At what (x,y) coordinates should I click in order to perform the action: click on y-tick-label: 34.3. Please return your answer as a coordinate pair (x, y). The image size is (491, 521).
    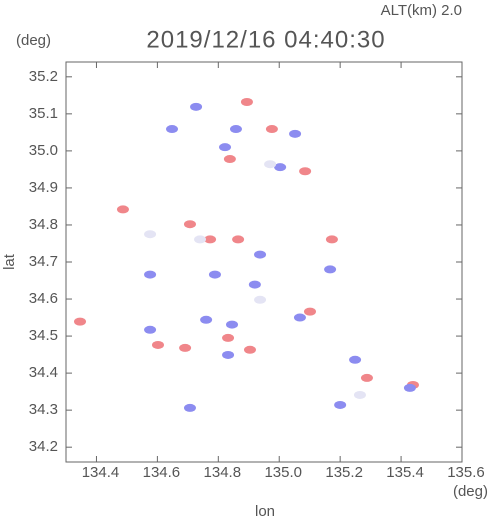
    Looking at the image, I should click on (43, 409).